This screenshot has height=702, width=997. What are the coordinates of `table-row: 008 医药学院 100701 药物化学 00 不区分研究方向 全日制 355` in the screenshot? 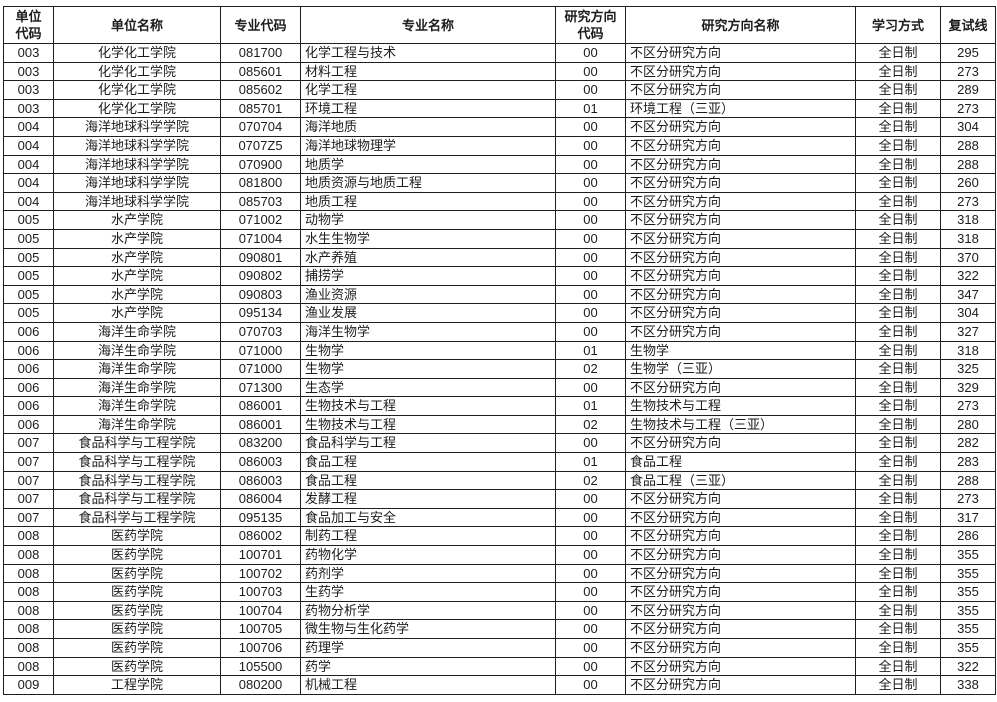 It's located at (499, 555).